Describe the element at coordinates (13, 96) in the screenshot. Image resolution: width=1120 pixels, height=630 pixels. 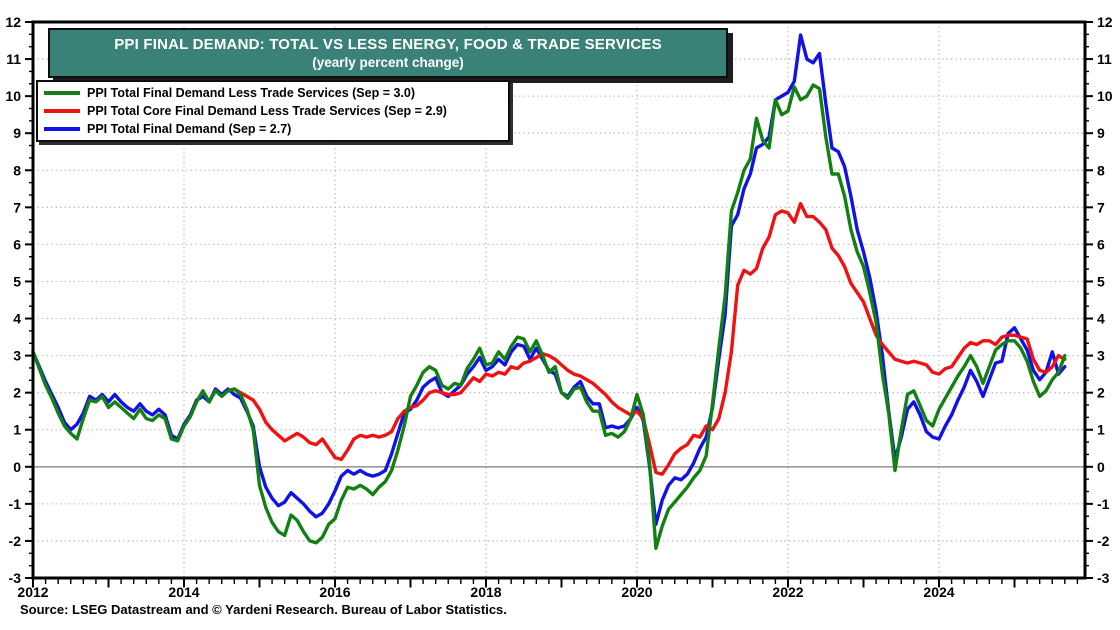
I see `y-axis-label-left: 10` at that location.